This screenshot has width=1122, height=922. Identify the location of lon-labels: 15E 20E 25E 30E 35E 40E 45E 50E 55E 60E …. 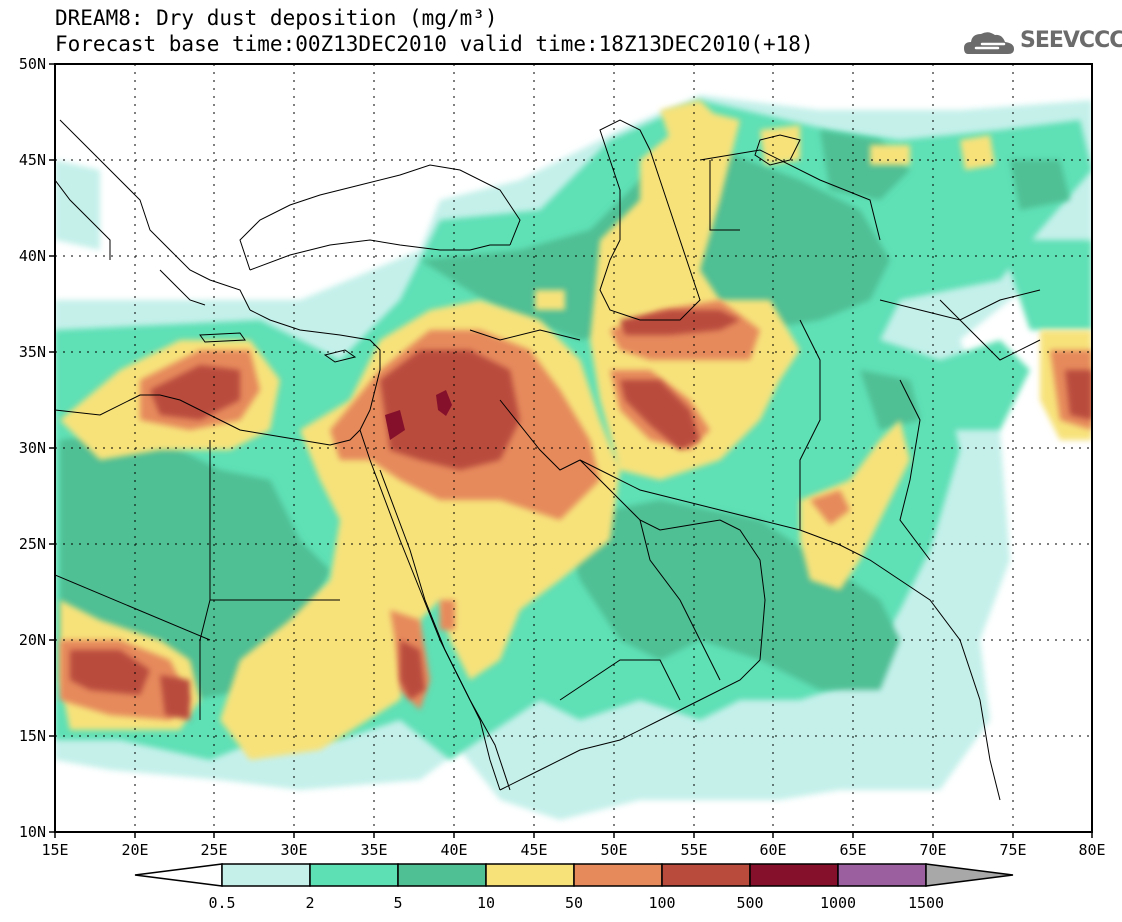
(573, 850).